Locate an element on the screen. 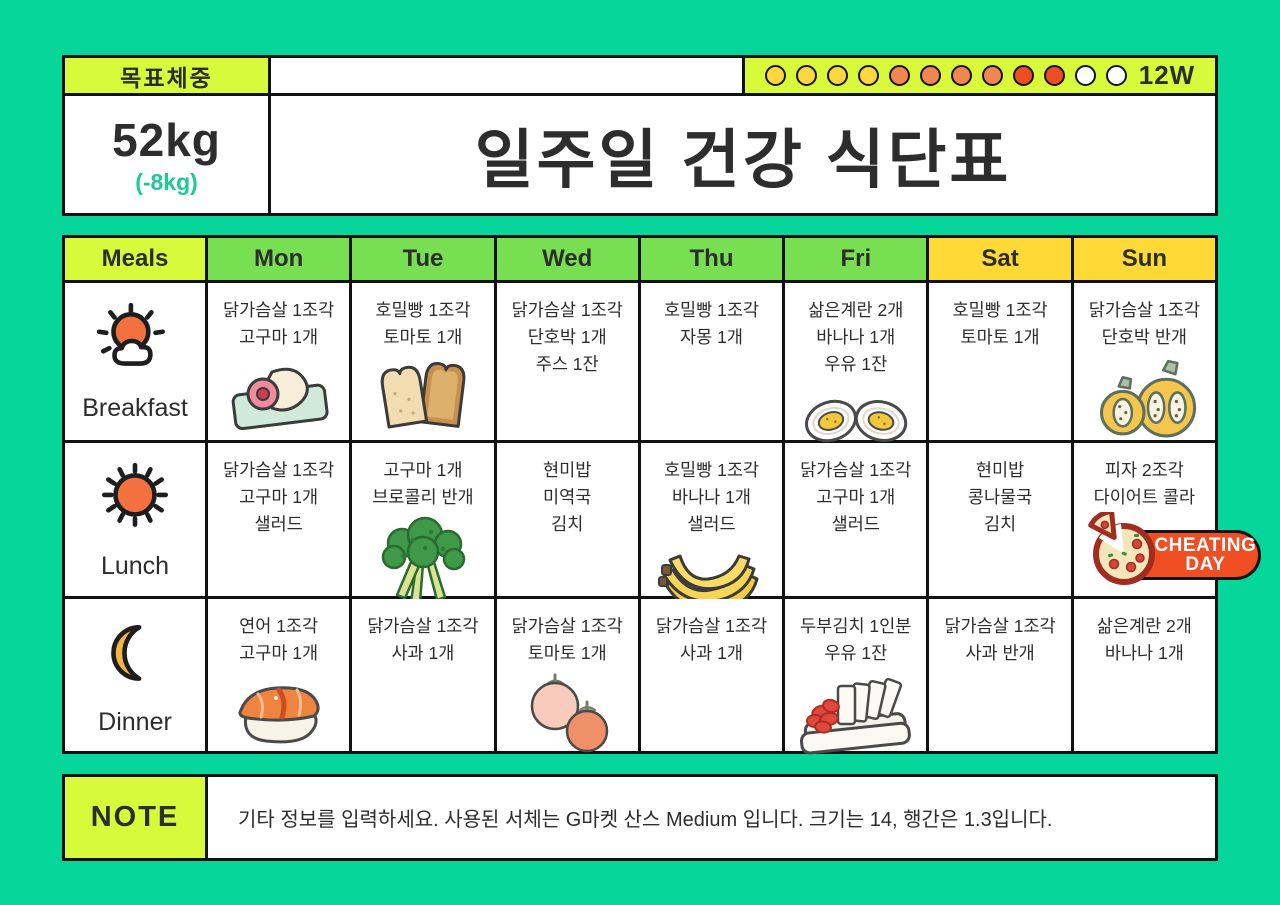 The image size is (1280, 905). meal-item: 다이어트 콜라 is located at coordinates (1144, 497).